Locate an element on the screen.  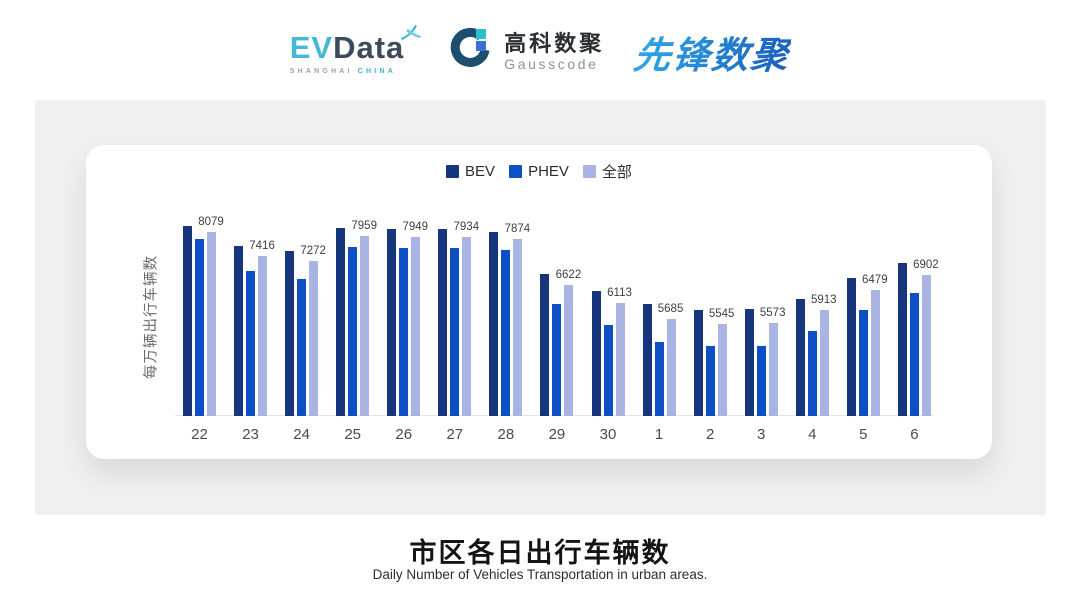
bar-group-23: 7416 23 is located at coordinates (254, 328).